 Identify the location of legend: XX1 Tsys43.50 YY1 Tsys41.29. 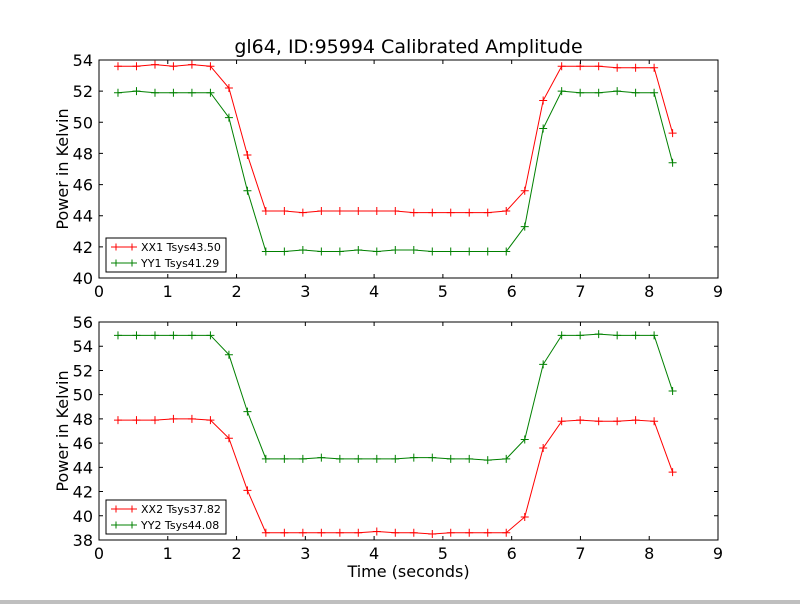
(166, 255).